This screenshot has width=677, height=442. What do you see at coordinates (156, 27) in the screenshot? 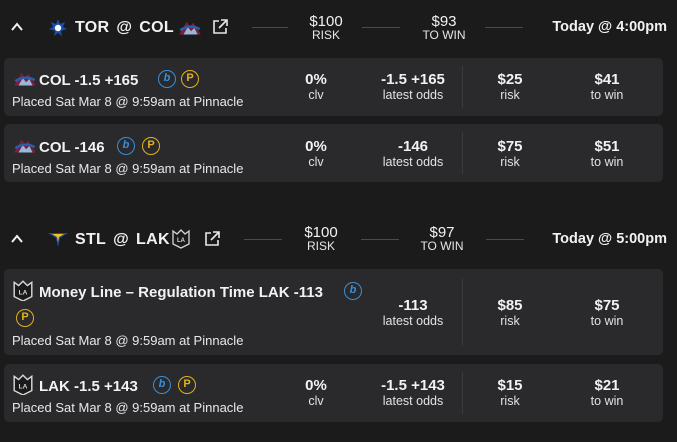
I see `home-team: COL` at bounding box center [156, 27].